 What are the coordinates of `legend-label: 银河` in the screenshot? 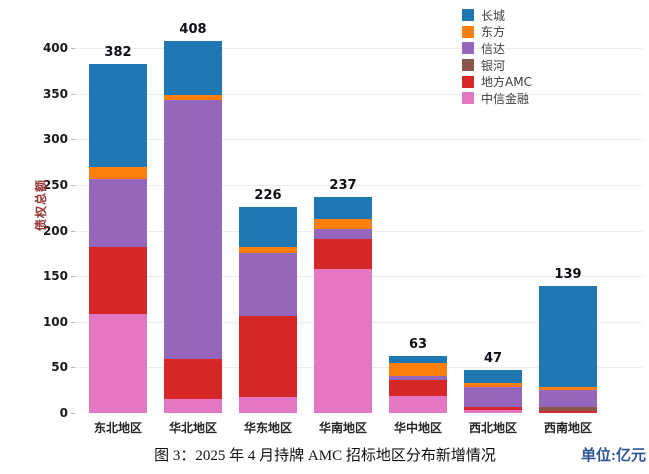 It's located at (493, 65).